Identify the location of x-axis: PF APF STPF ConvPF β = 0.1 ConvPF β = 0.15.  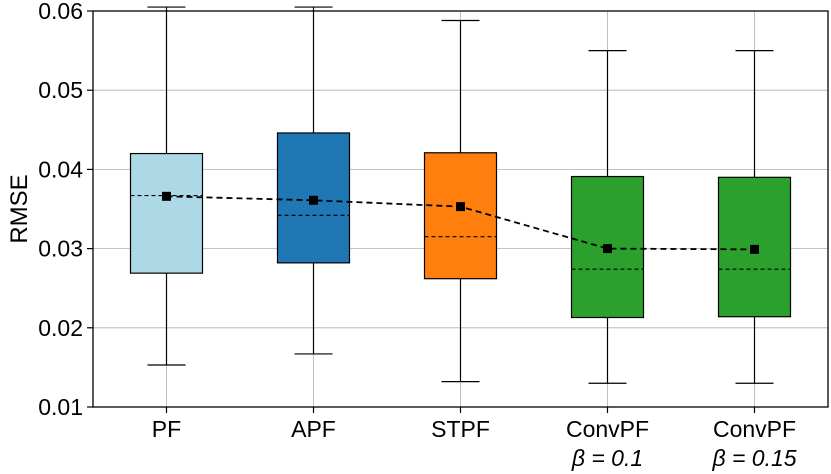
(474, 439).